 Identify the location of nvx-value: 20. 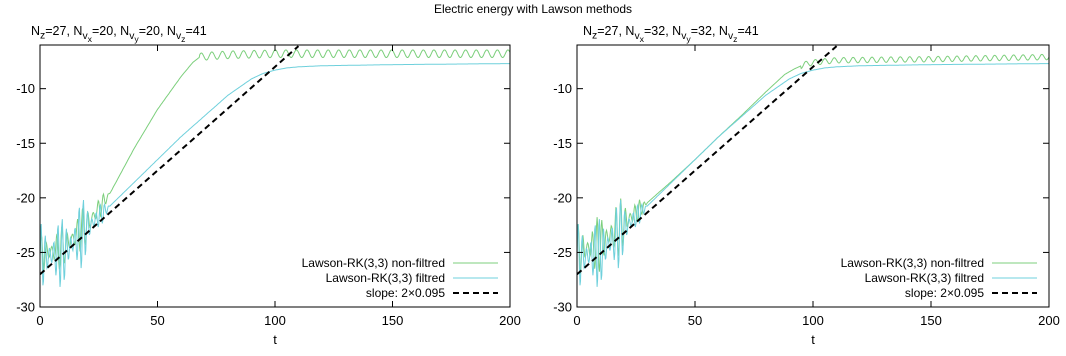
(106, 31).